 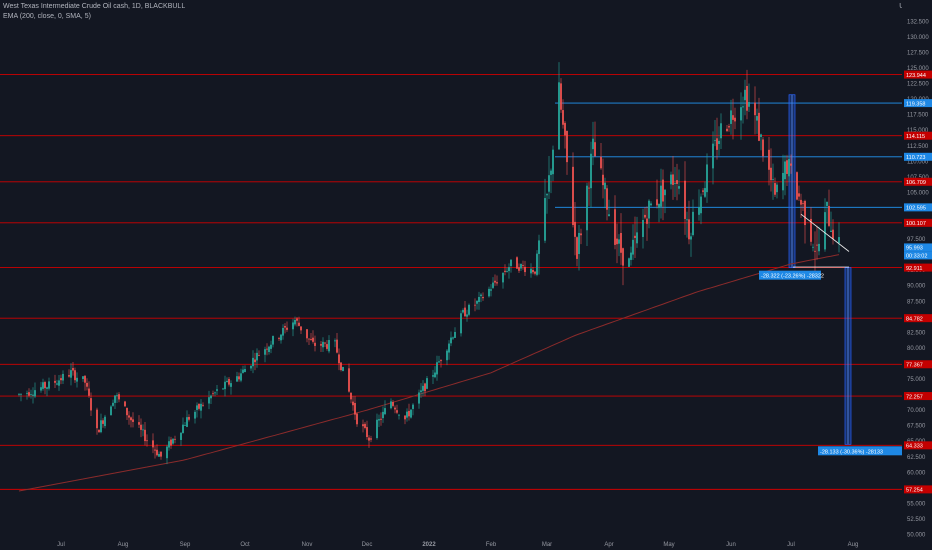 I want to click on y-tick-label: 50.000, so click(x=916, y=536).